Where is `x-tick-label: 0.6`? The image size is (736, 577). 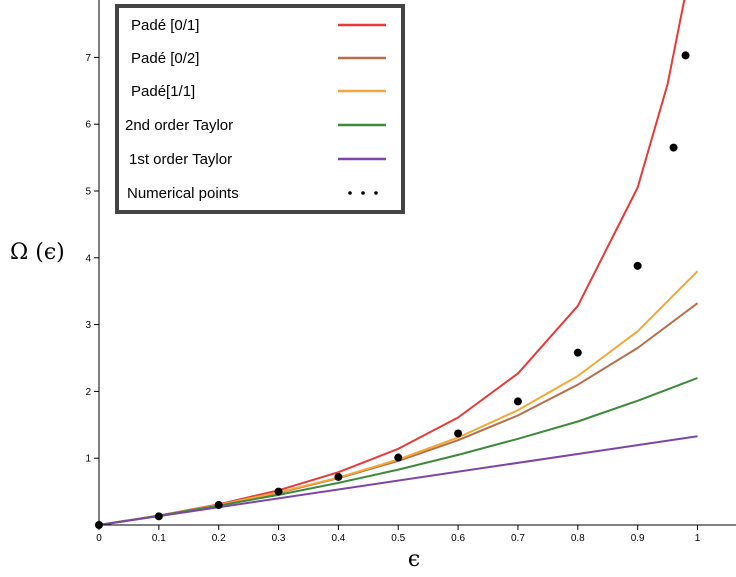
x-tick-label: 0.6 is located at coordinates (458, 538).